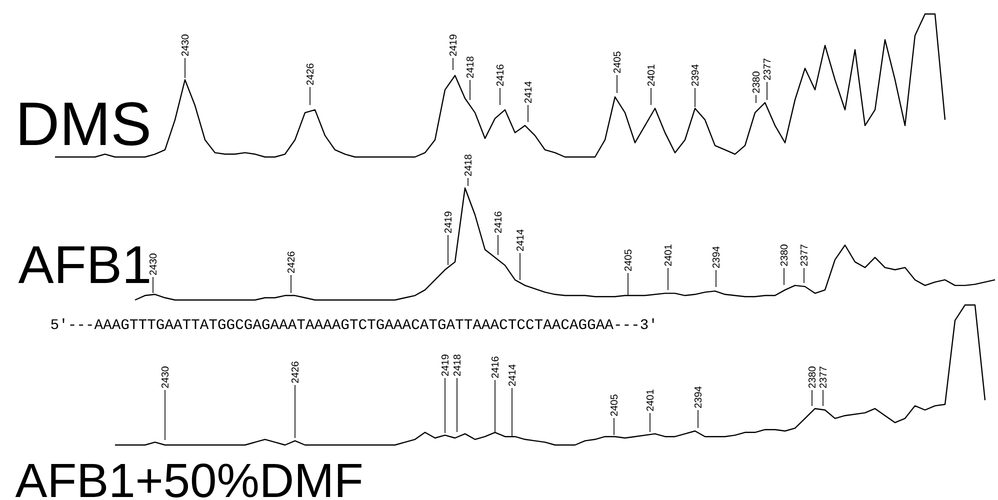 This screenshot has height=500, width=998. Describe the element at coordinates (188, 481) in the screenshot. I see `text: AFB1+50%DMF` at that location.